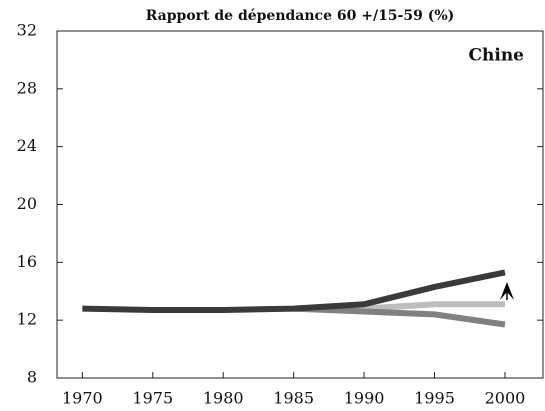 Image resolution: width=545 pixels, height=411 pixels. What do you see at coordinates (27, 30) in the screenshot?
I see `y-tick-label: 32` at bounding box center [27, 30].